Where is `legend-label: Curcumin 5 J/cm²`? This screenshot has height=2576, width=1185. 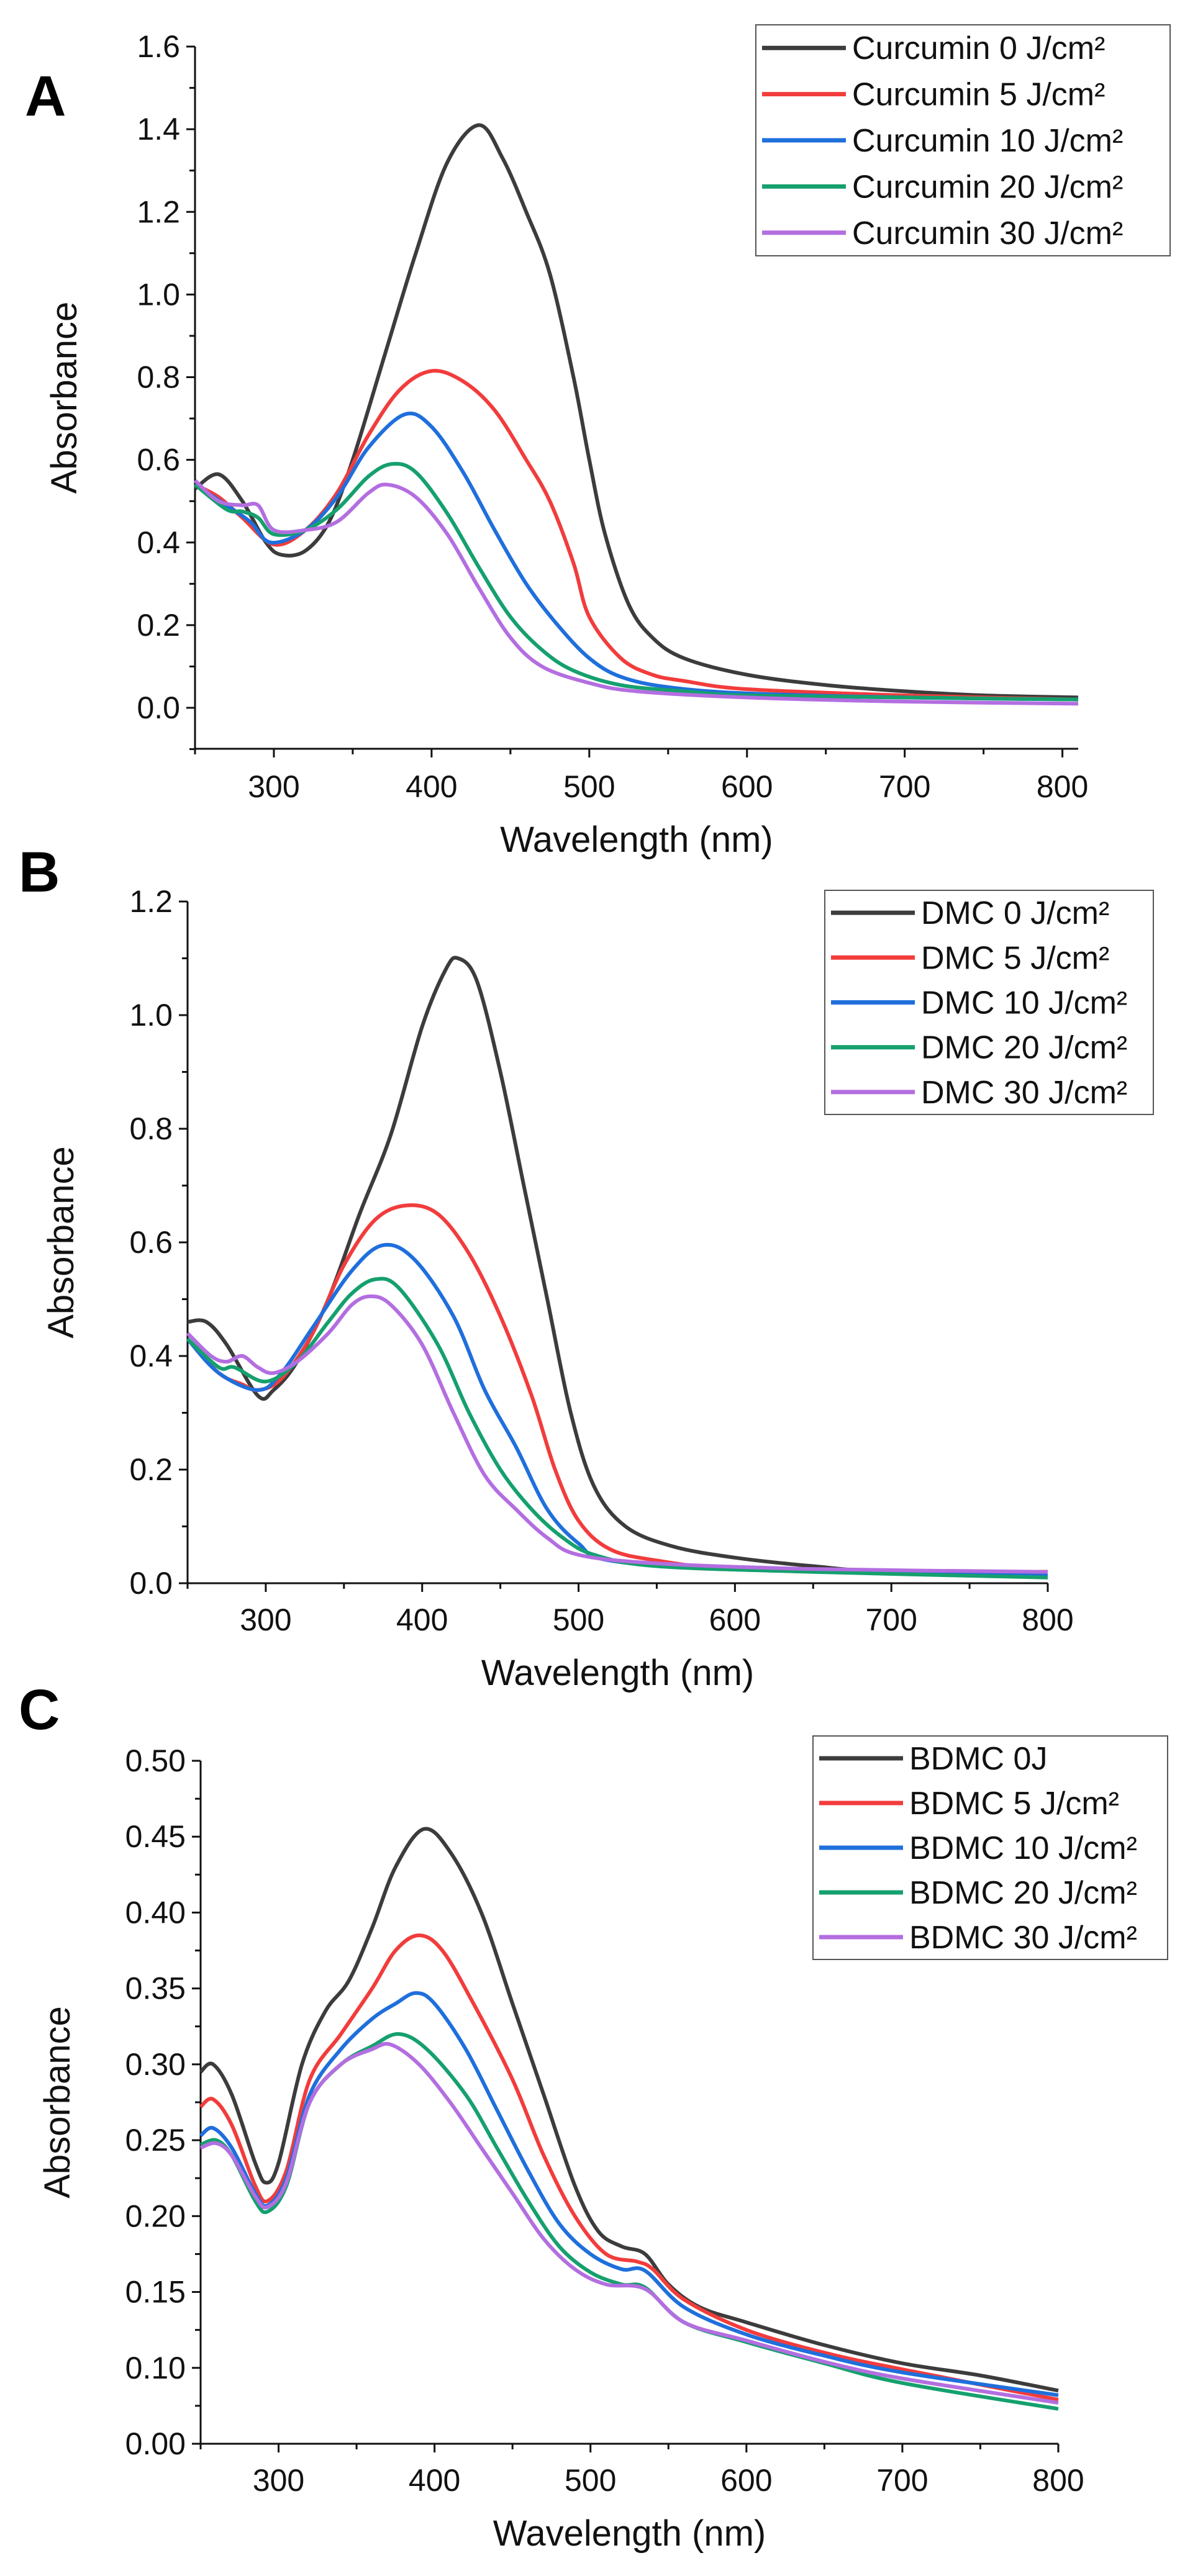
legend-label: Curcumin 5 J/cm² is located at coordinates (979, 95).